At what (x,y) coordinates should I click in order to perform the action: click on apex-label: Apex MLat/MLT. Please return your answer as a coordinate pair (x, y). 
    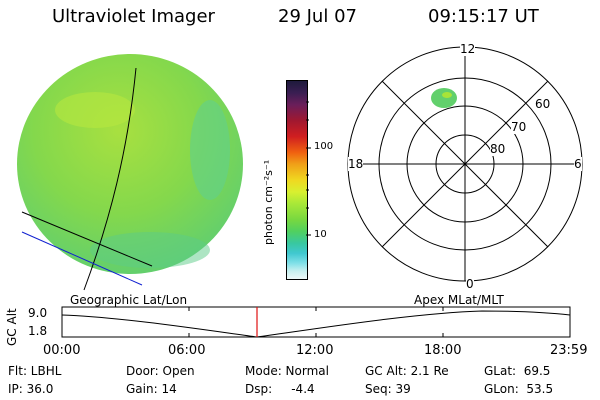
    Looking at the image, I should click on (459, 300).